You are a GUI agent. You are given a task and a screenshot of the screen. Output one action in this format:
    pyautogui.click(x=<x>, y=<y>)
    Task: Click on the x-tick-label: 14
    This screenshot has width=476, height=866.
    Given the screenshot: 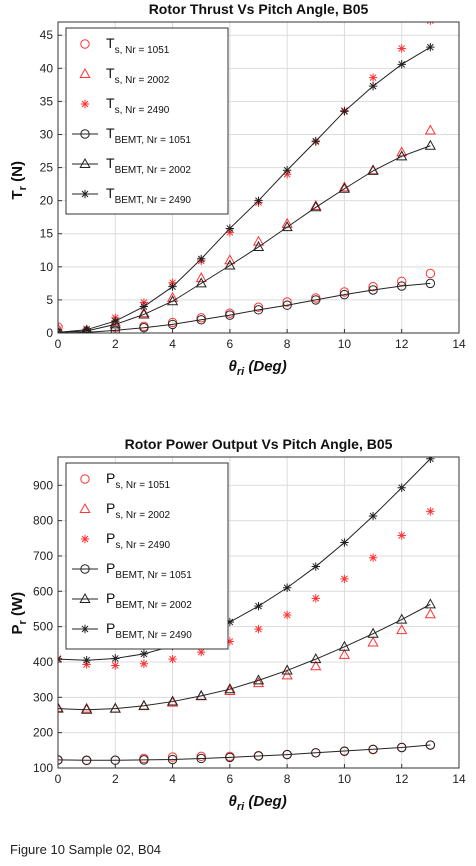 What is the action you would take?
    pyautogui.click(x=459, y=344)
    